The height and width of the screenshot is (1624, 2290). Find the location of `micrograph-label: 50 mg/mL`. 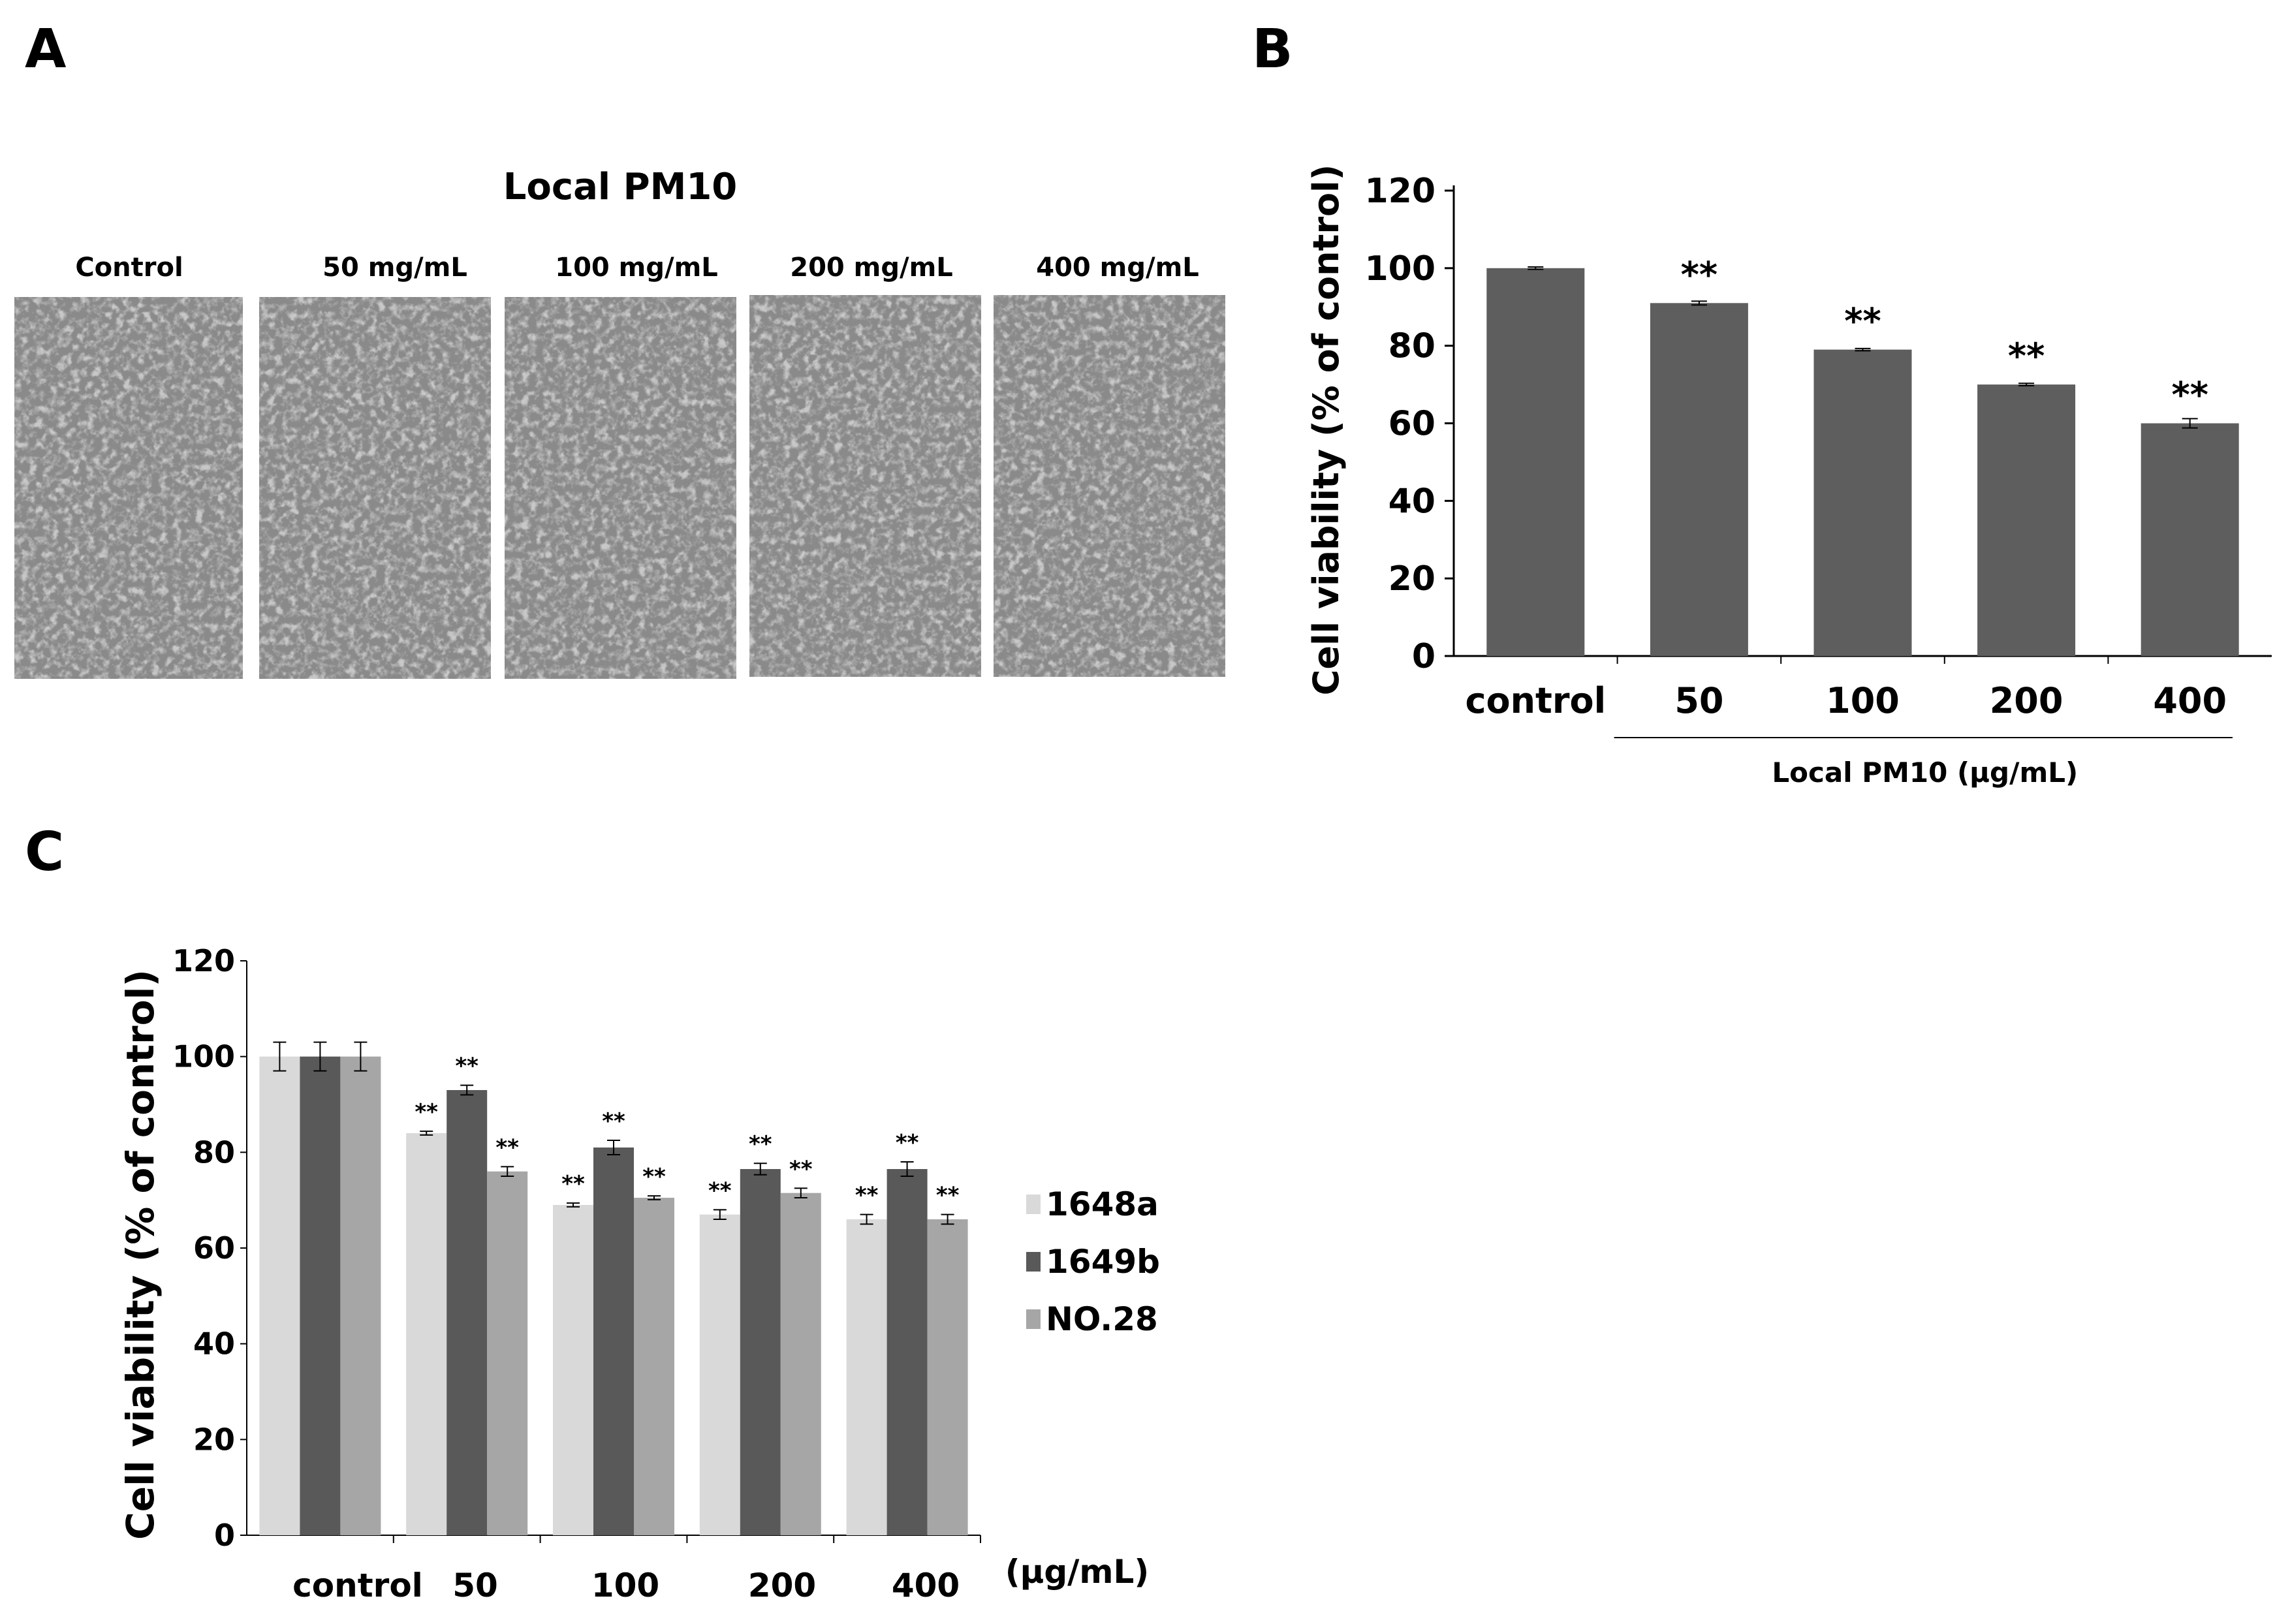

micrograph-label: 50 mg/mL is located at coordinates (394, 268).